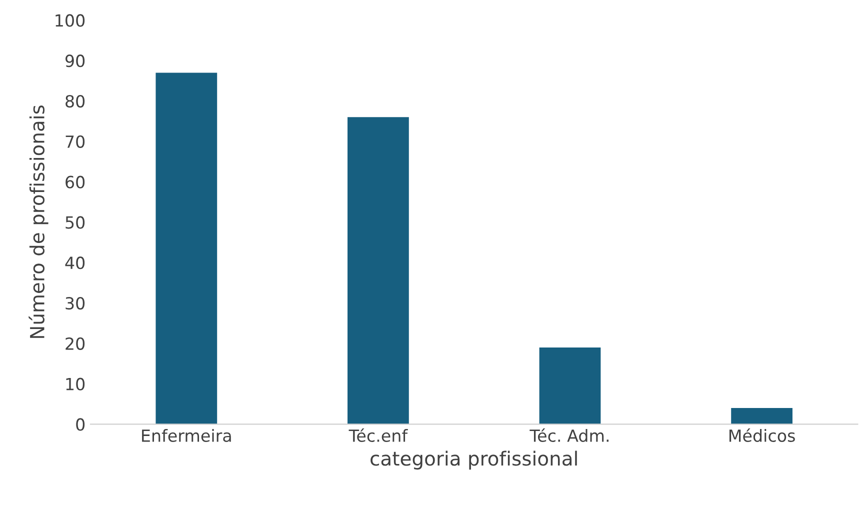 This screenshot has height=505, width=862. Describe the element at coordinates (75, 101) in the screenshot. I see `y-tick-label: 80` at that location.